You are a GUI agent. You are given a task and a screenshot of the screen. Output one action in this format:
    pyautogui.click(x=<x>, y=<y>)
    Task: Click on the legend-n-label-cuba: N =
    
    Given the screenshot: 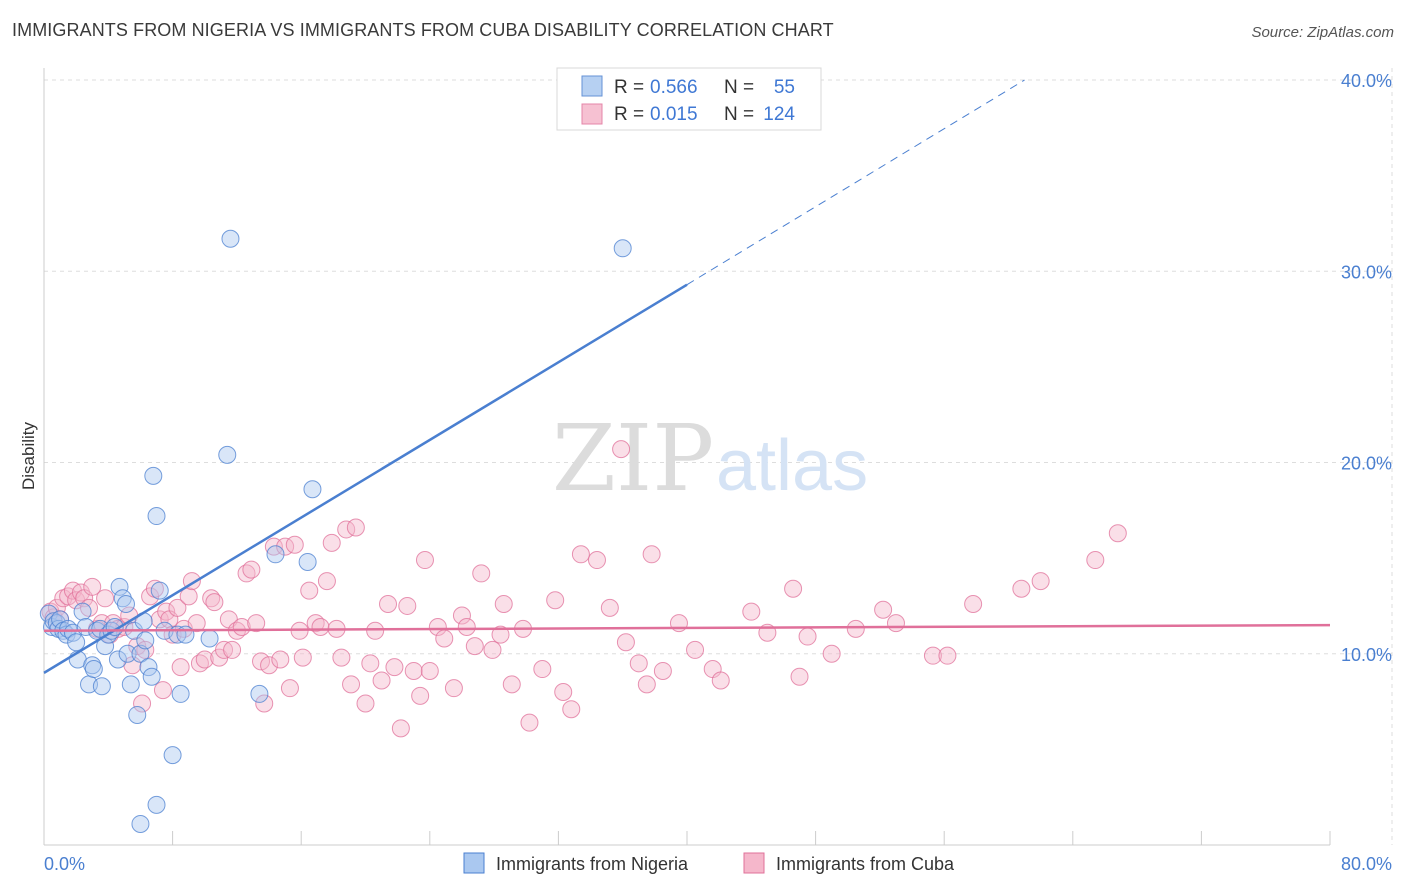 What is the action you would take?
    pyautogui.click(x=739, y=114)
    